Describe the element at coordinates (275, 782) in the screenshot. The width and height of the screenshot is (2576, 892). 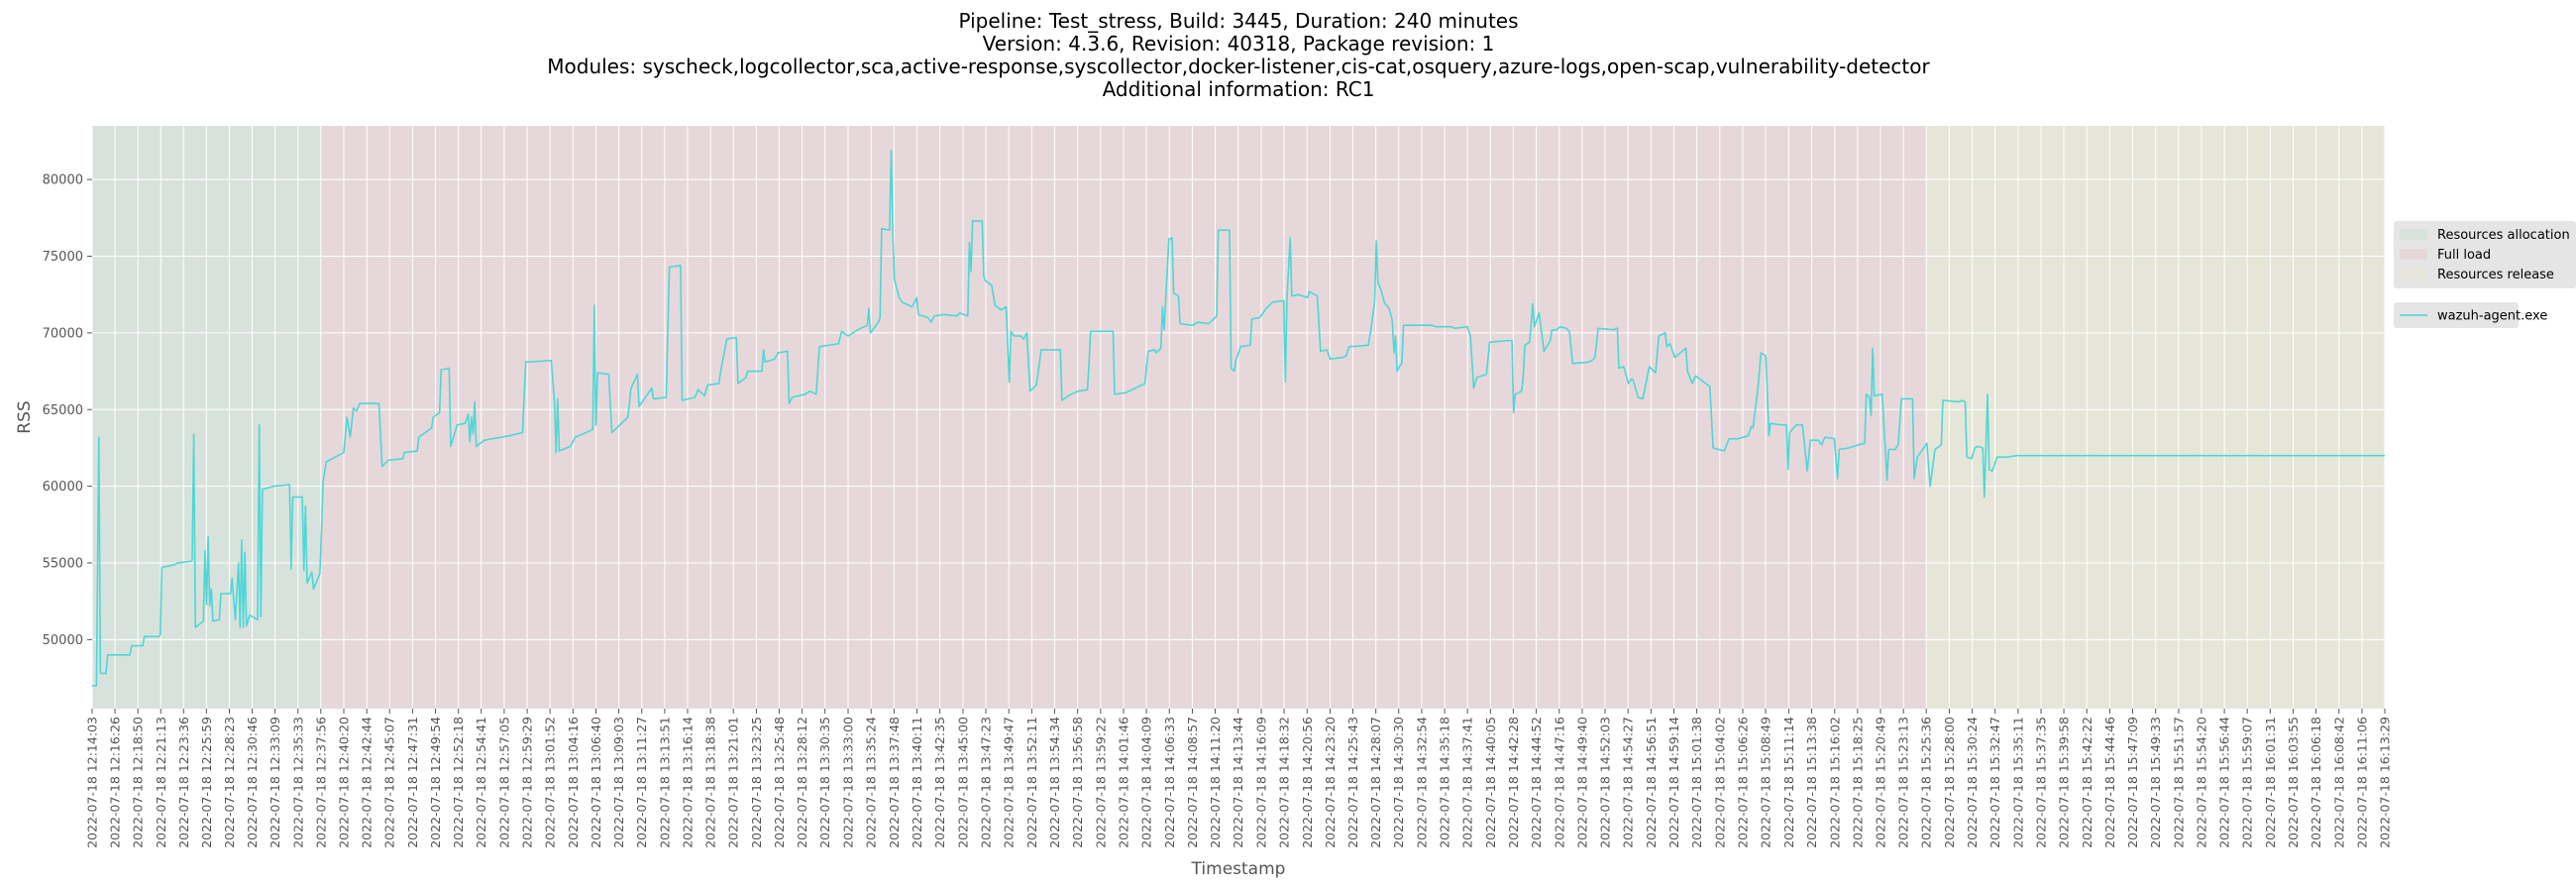
I see `x-tick-label-9: 2022-07-18 12:33:09` at that location.